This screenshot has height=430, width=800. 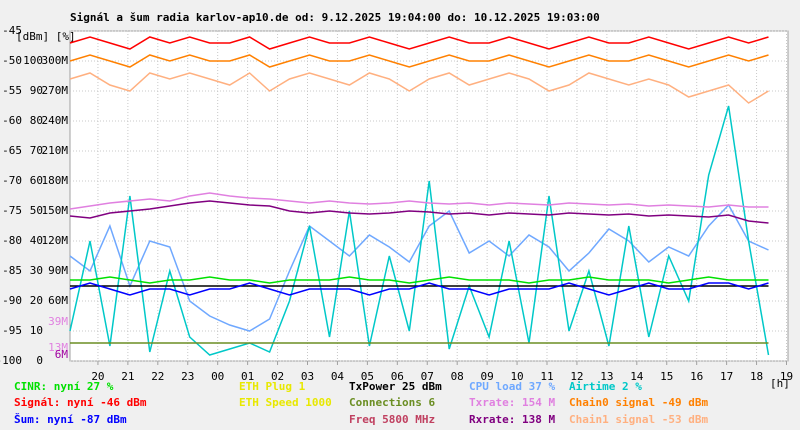 I want to click on x-tick-label: 14, so click(x=637, y=376).